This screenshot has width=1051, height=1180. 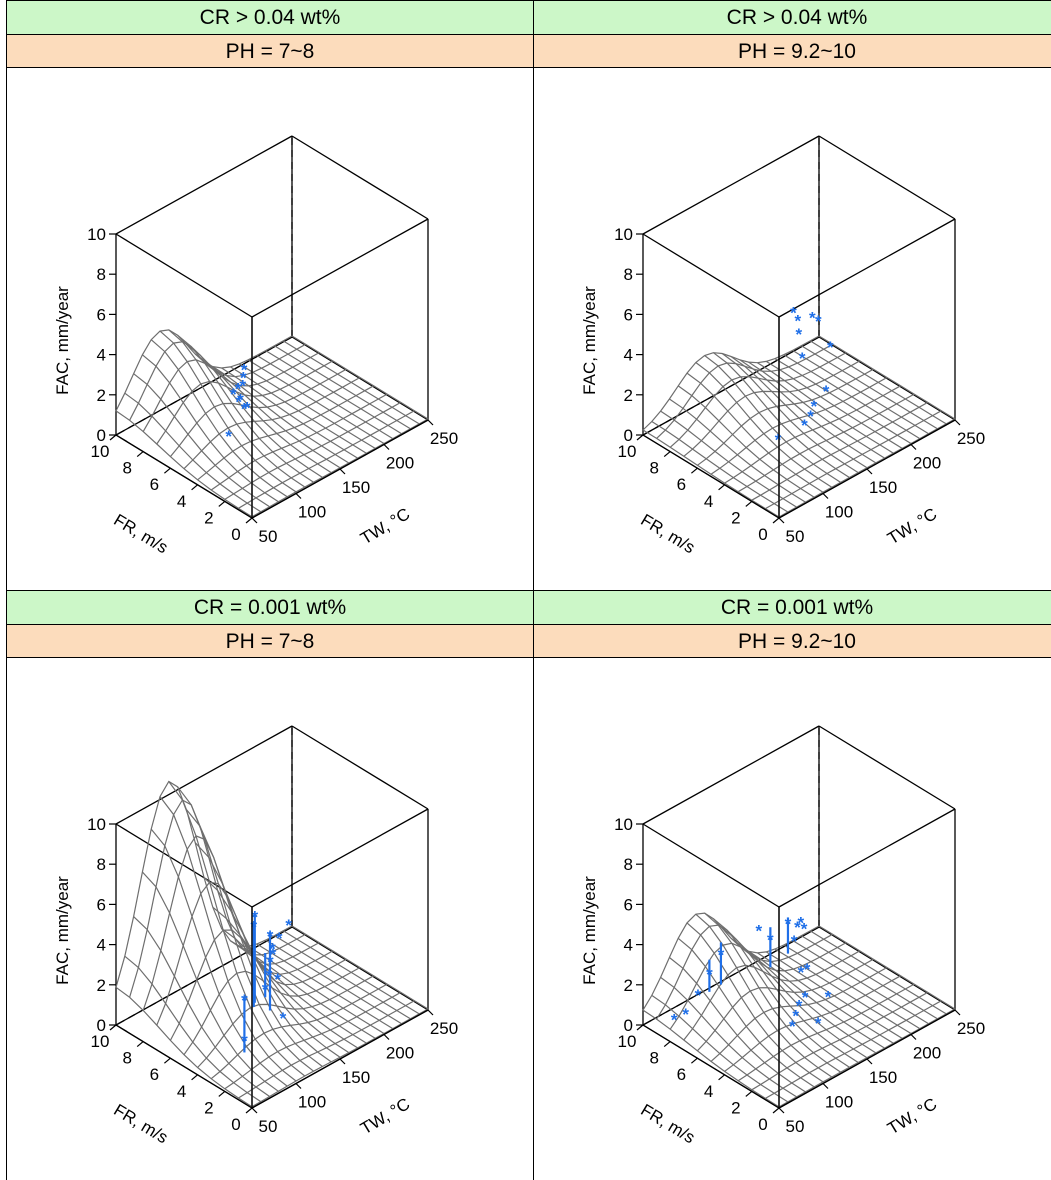 I want to click on z-tick-label: 4, so click(x=628, y=355).